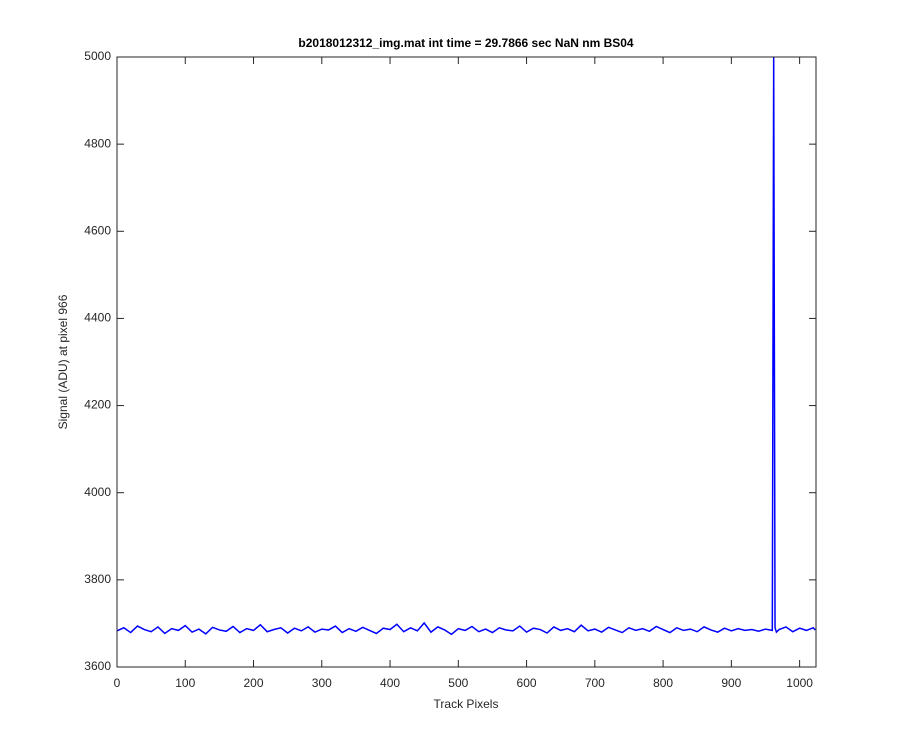 The height and width of the screenshot is (750, 900). Describe the element at coordinates (595, 683) in the screenshot. I see `x-tick-label: 700` at that location.